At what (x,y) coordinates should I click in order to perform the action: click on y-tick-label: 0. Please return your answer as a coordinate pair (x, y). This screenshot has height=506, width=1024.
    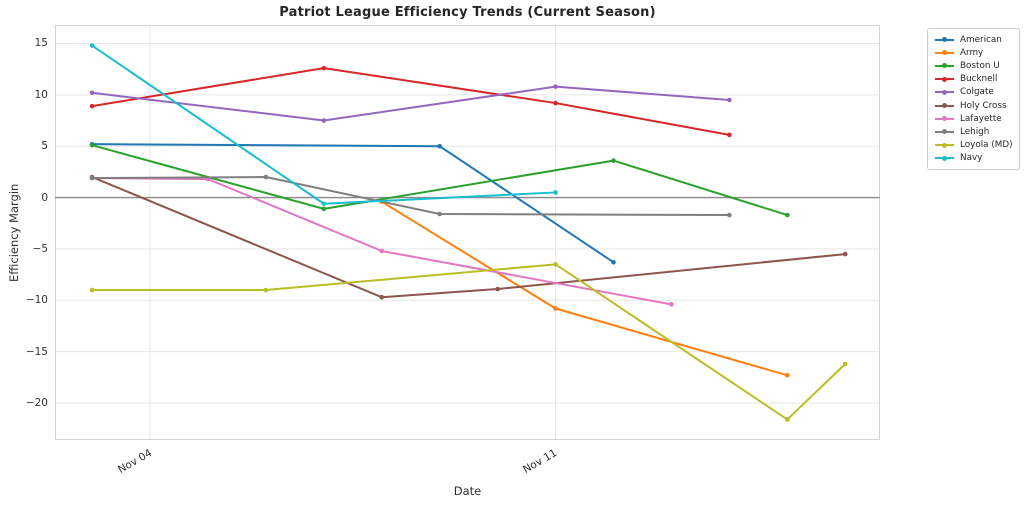
    Looking at the image, I should click on (44, 197).